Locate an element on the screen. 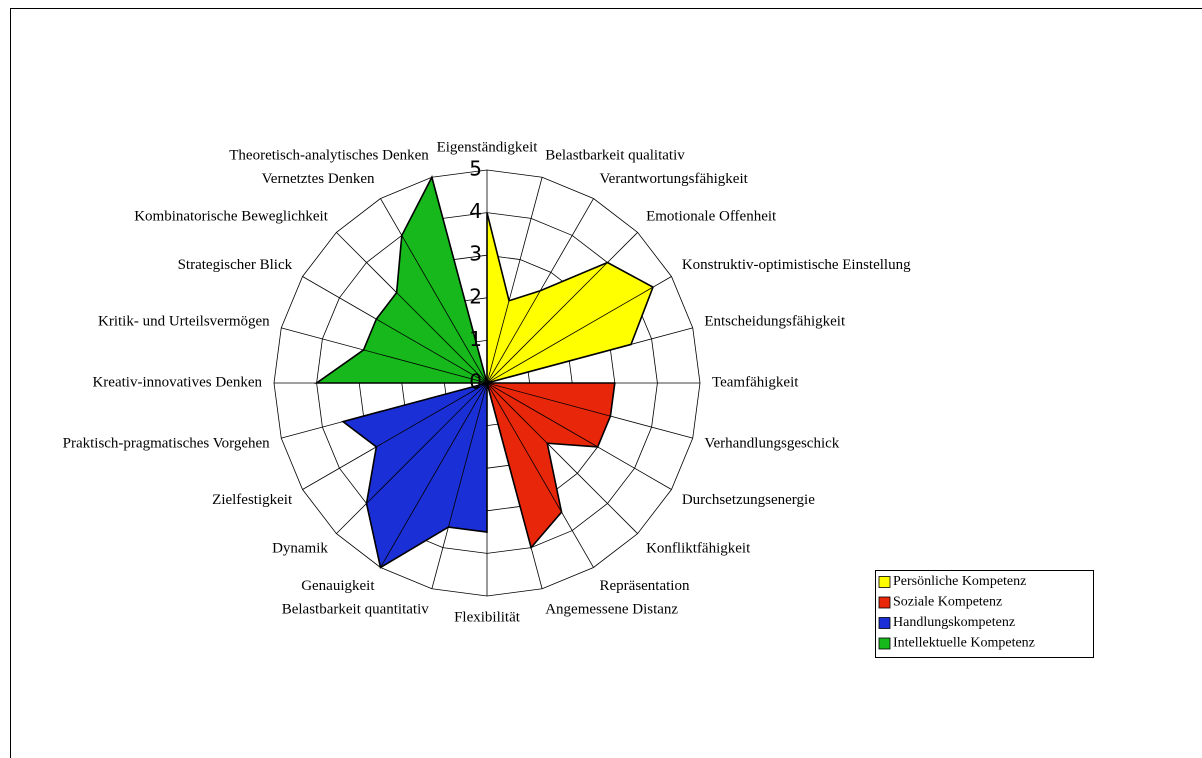  axis-label: Genauigkeit is located at coordinates (338, 586).